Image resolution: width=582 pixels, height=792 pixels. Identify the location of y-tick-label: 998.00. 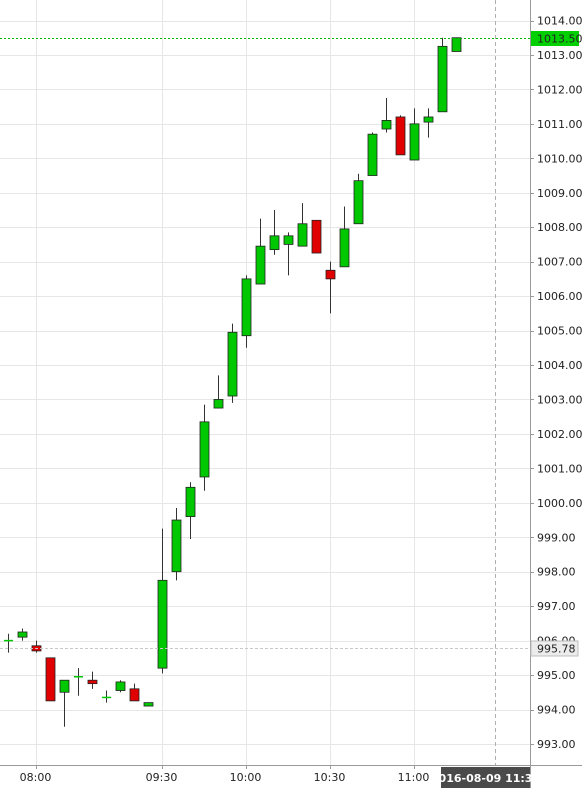
(556, 572).